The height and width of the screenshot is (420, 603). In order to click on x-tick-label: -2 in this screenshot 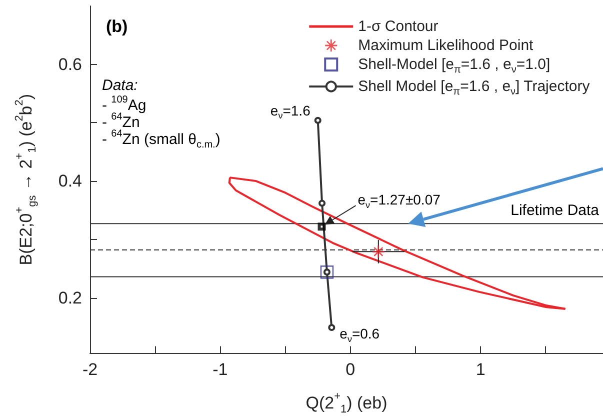, I will do `click(90, 370)`.